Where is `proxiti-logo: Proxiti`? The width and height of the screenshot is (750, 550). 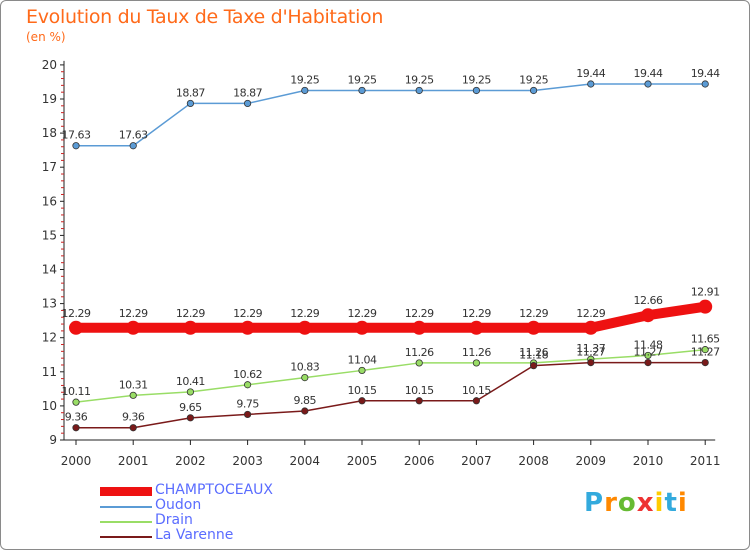 proxiti-logo: Proxiti is located at coordinates (636, 503).